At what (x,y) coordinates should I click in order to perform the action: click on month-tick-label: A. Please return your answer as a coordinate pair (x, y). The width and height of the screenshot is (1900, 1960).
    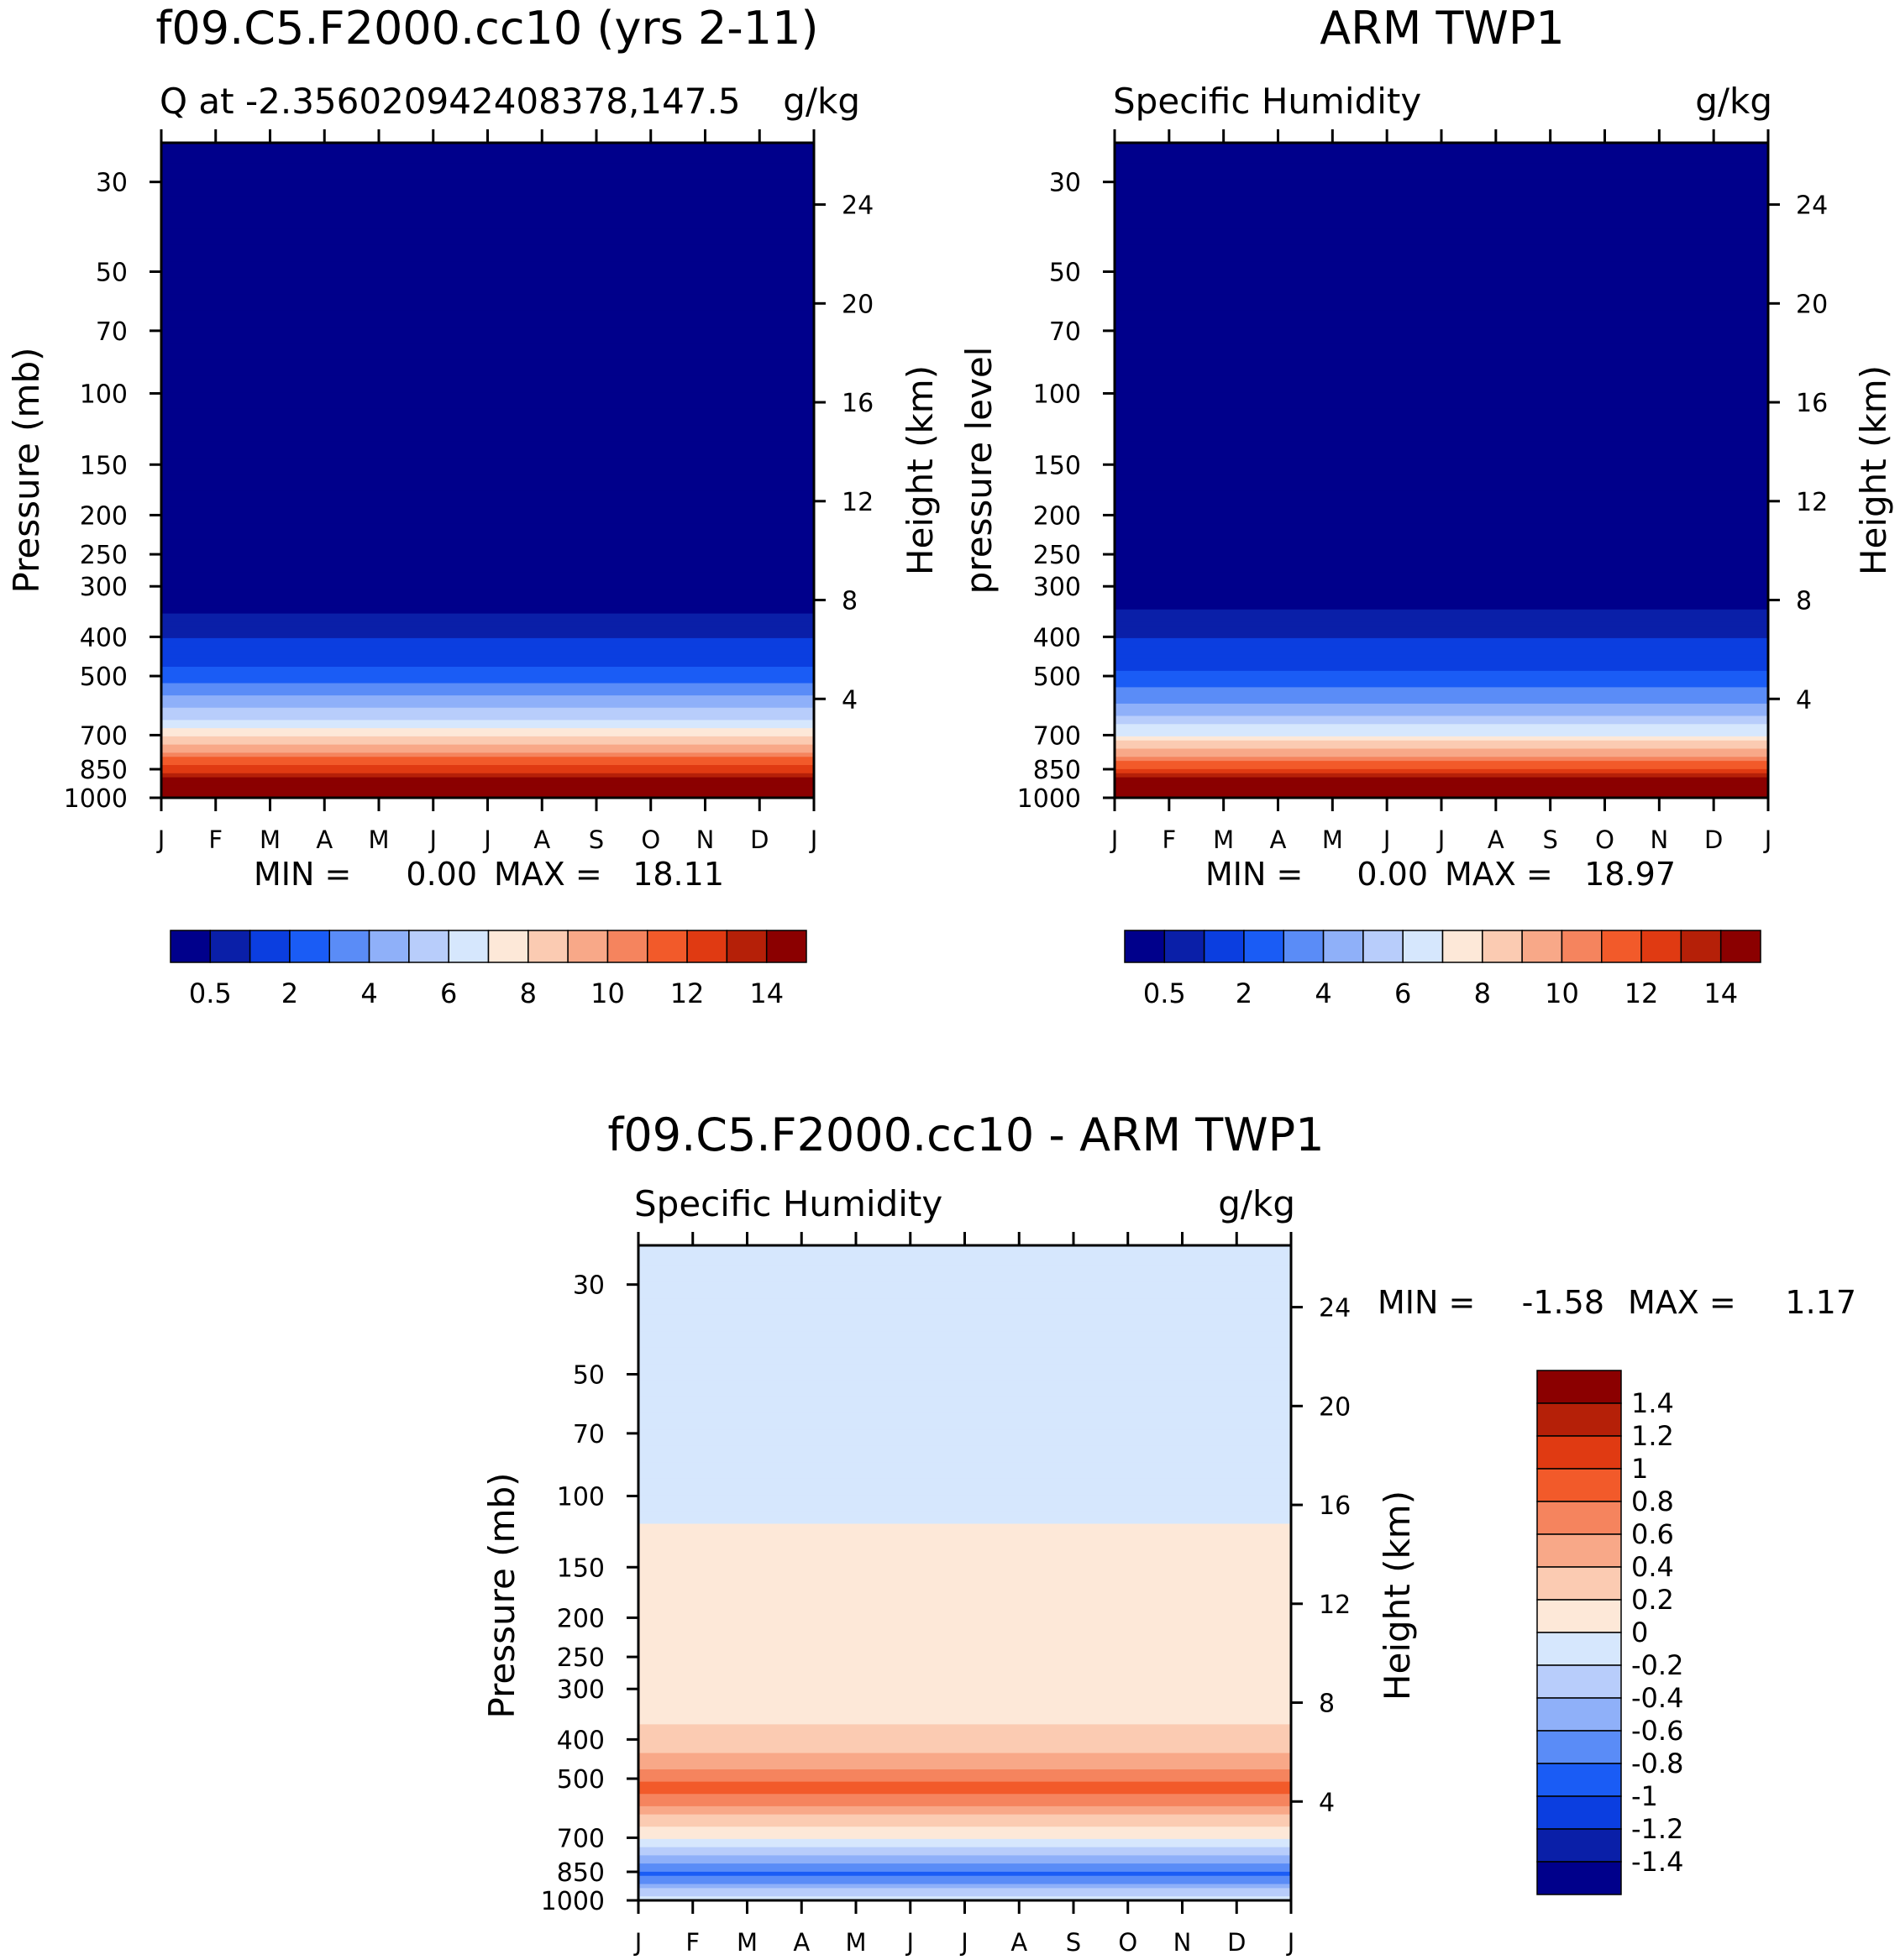
    Looking at the image, I should click on (801, 1942).